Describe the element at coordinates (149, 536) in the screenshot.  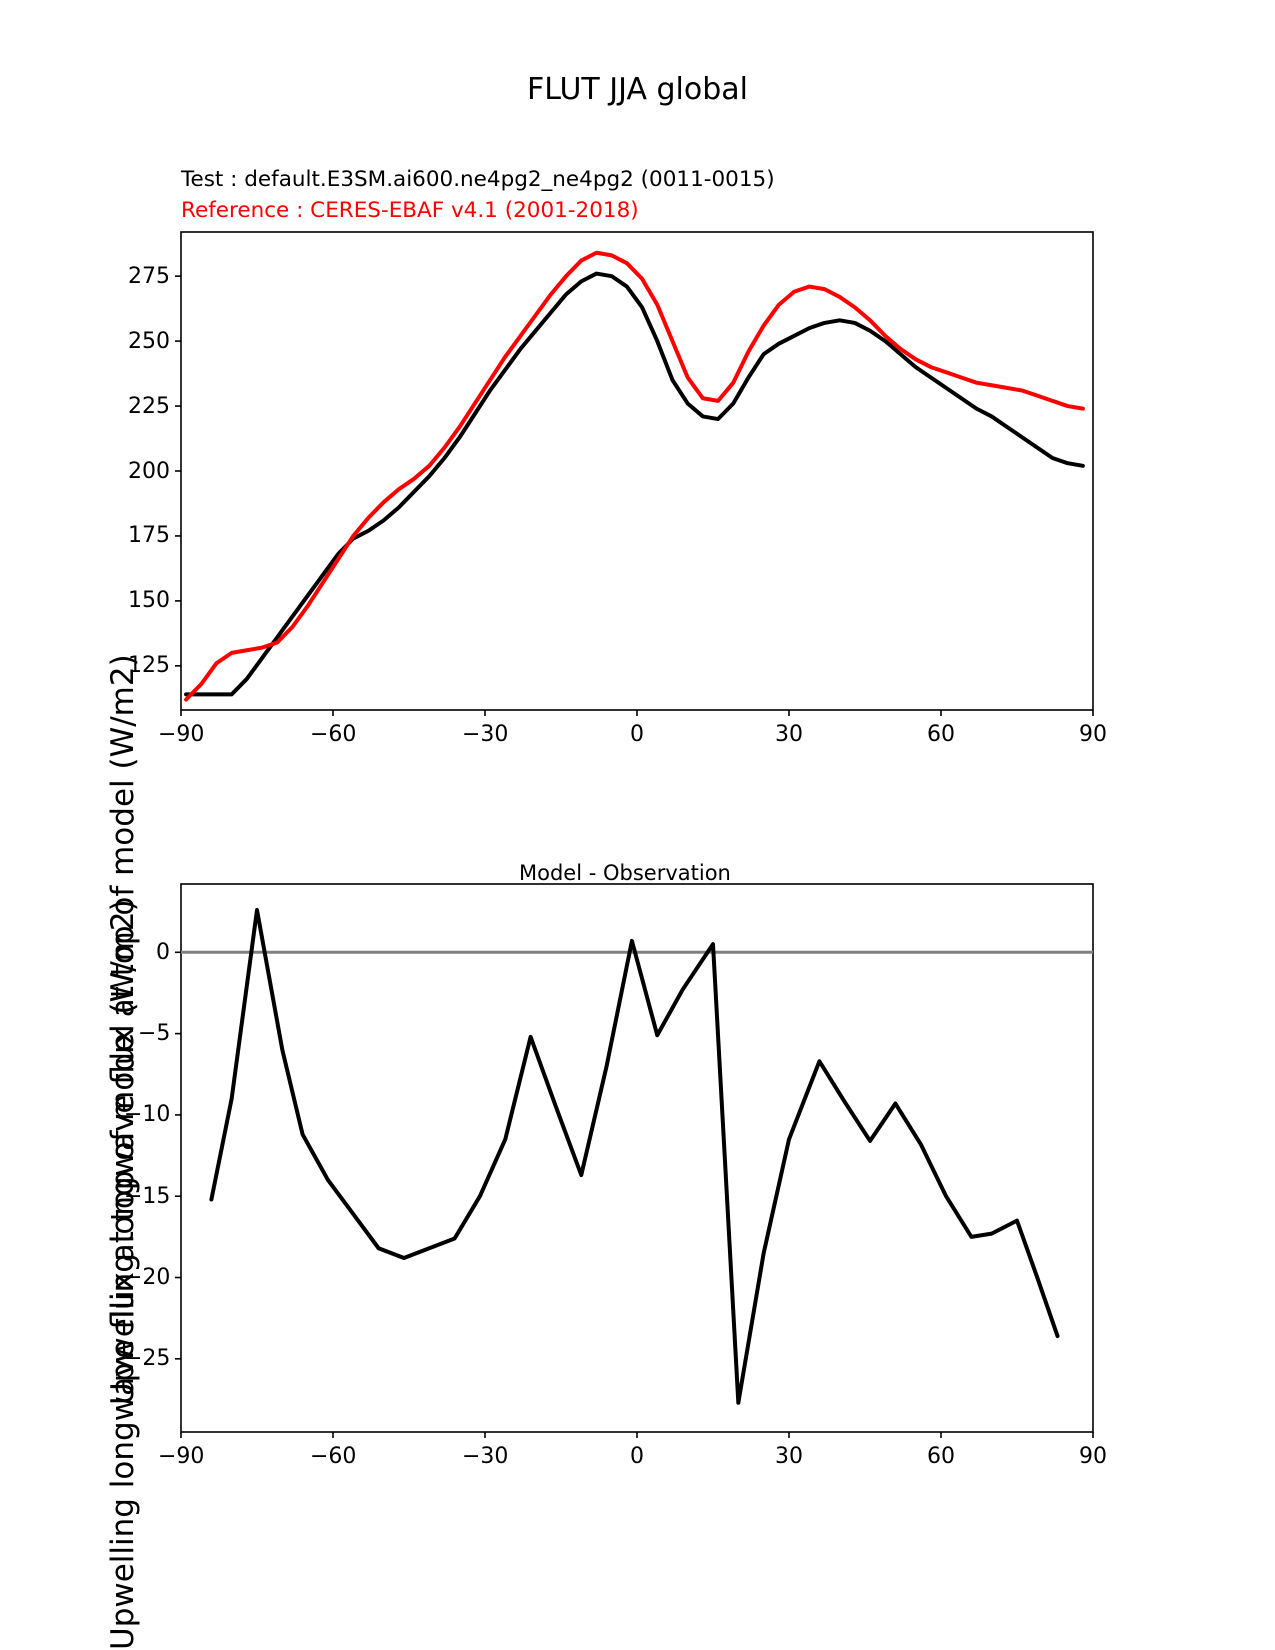
I see `y-tick-label-0-2: 175` at that location.